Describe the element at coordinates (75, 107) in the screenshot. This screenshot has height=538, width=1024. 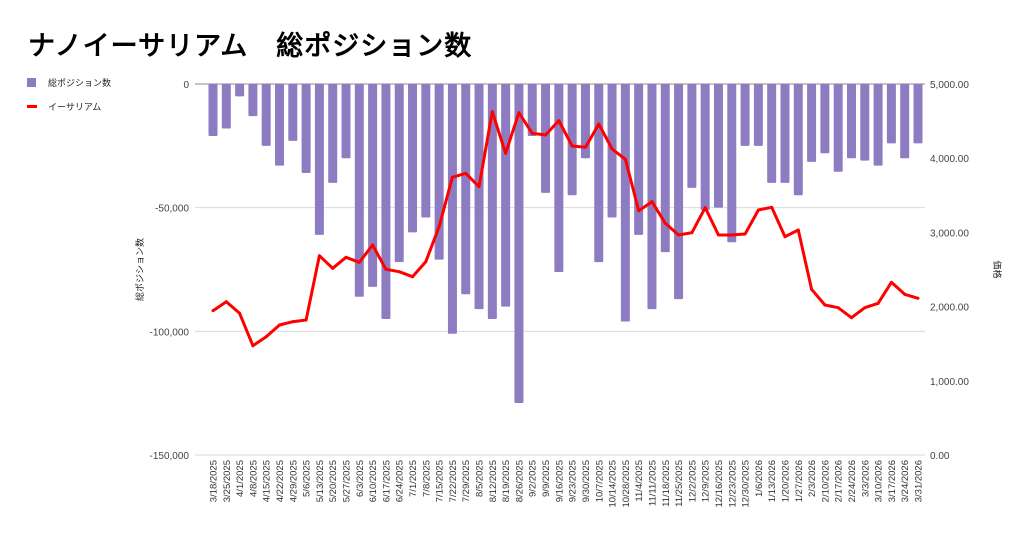
I see `legend-label: イーサリアム` at that location.